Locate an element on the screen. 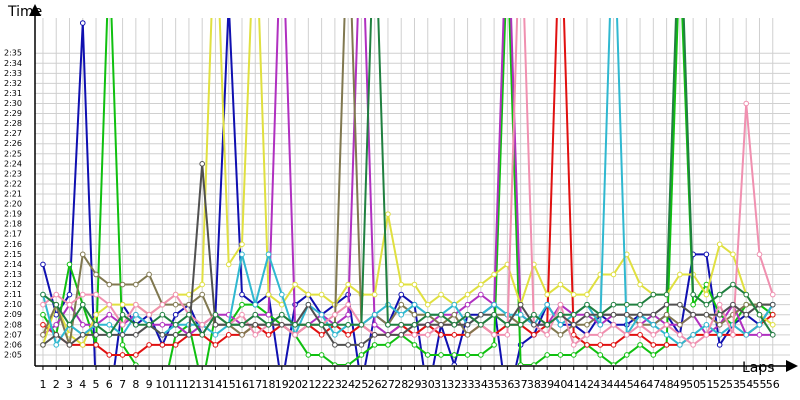 This screenshot has width=800, height=400. y-tick-label: 2:08 is located at coordinates (13, 324).